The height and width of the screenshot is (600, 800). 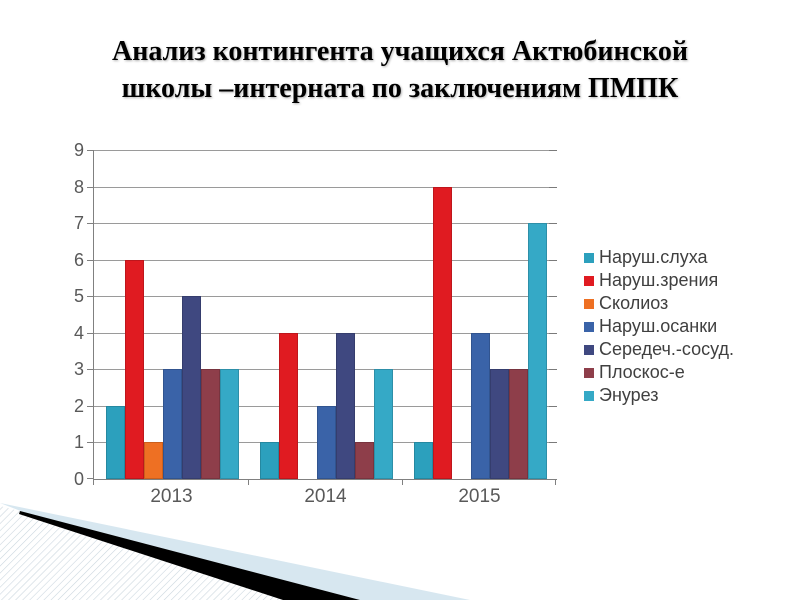 What do you see at coordinates (667, 349) in the screenshot?
I see `legend-label: Середеч.-сосуд.` at bounding box center [667, 349].